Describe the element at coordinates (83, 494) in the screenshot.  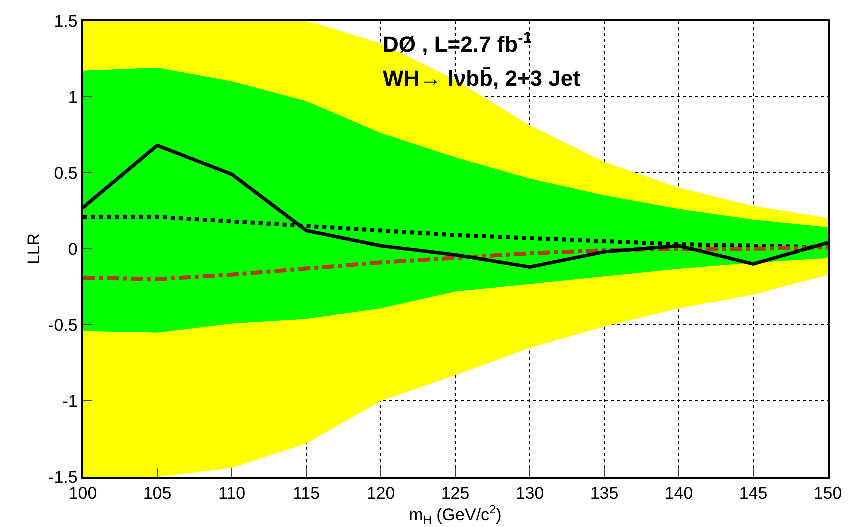
I see `x-tick-label: 100` at that location.